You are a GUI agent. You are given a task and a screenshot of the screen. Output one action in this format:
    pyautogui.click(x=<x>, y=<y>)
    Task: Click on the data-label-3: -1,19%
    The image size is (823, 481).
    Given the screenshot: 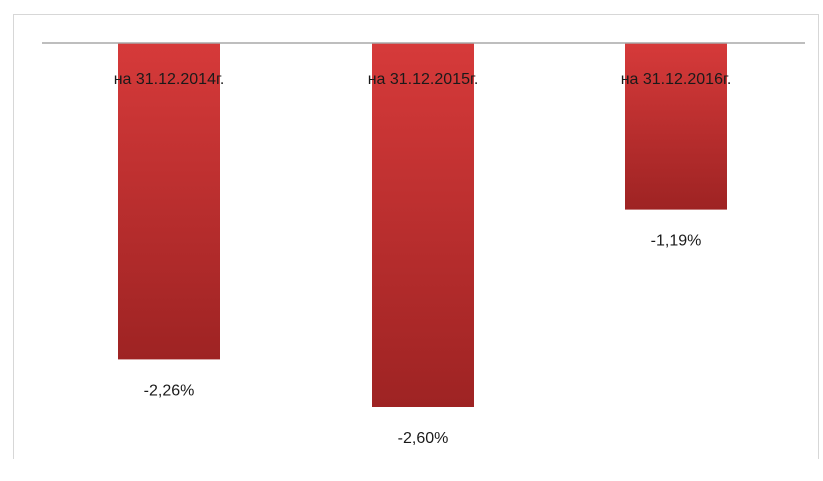 What is the action you would take?
    pyautogui.click(x=676, y=241)
    